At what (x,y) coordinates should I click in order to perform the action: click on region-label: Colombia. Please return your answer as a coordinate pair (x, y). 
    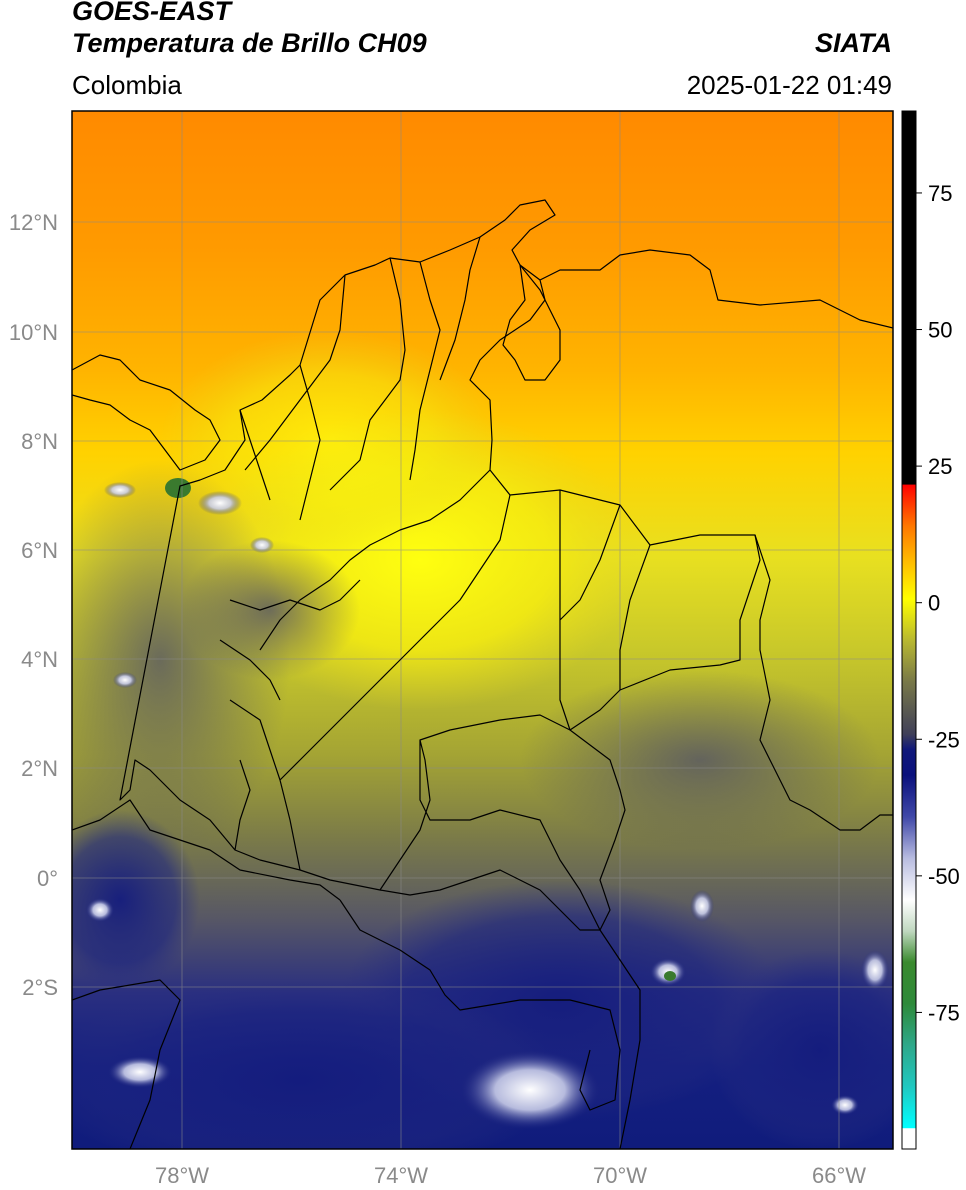
    Looking at the image, I should click on (127, 85).